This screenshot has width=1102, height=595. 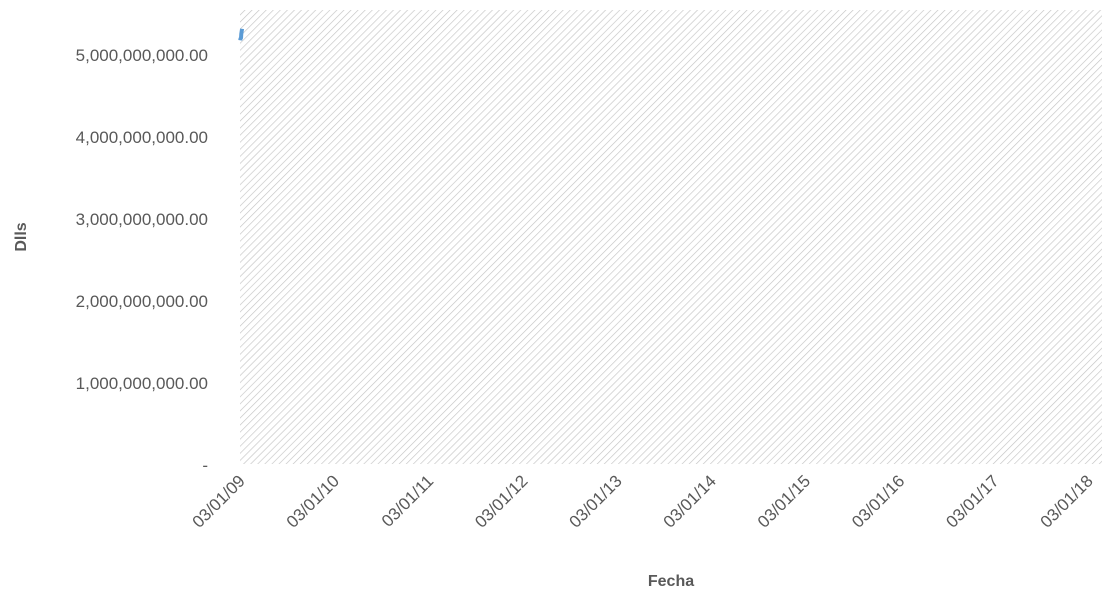 I want to click on x-tick-label: 03/01/16, so click(x=878, y=501).